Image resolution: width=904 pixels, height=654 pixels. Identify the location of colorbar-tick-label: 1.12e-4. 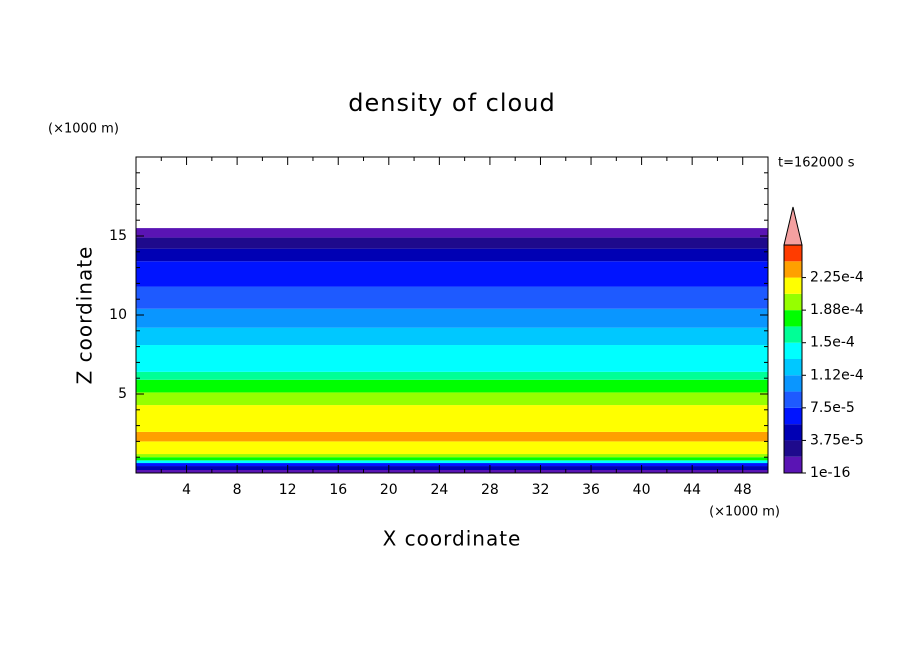
(837, 375).